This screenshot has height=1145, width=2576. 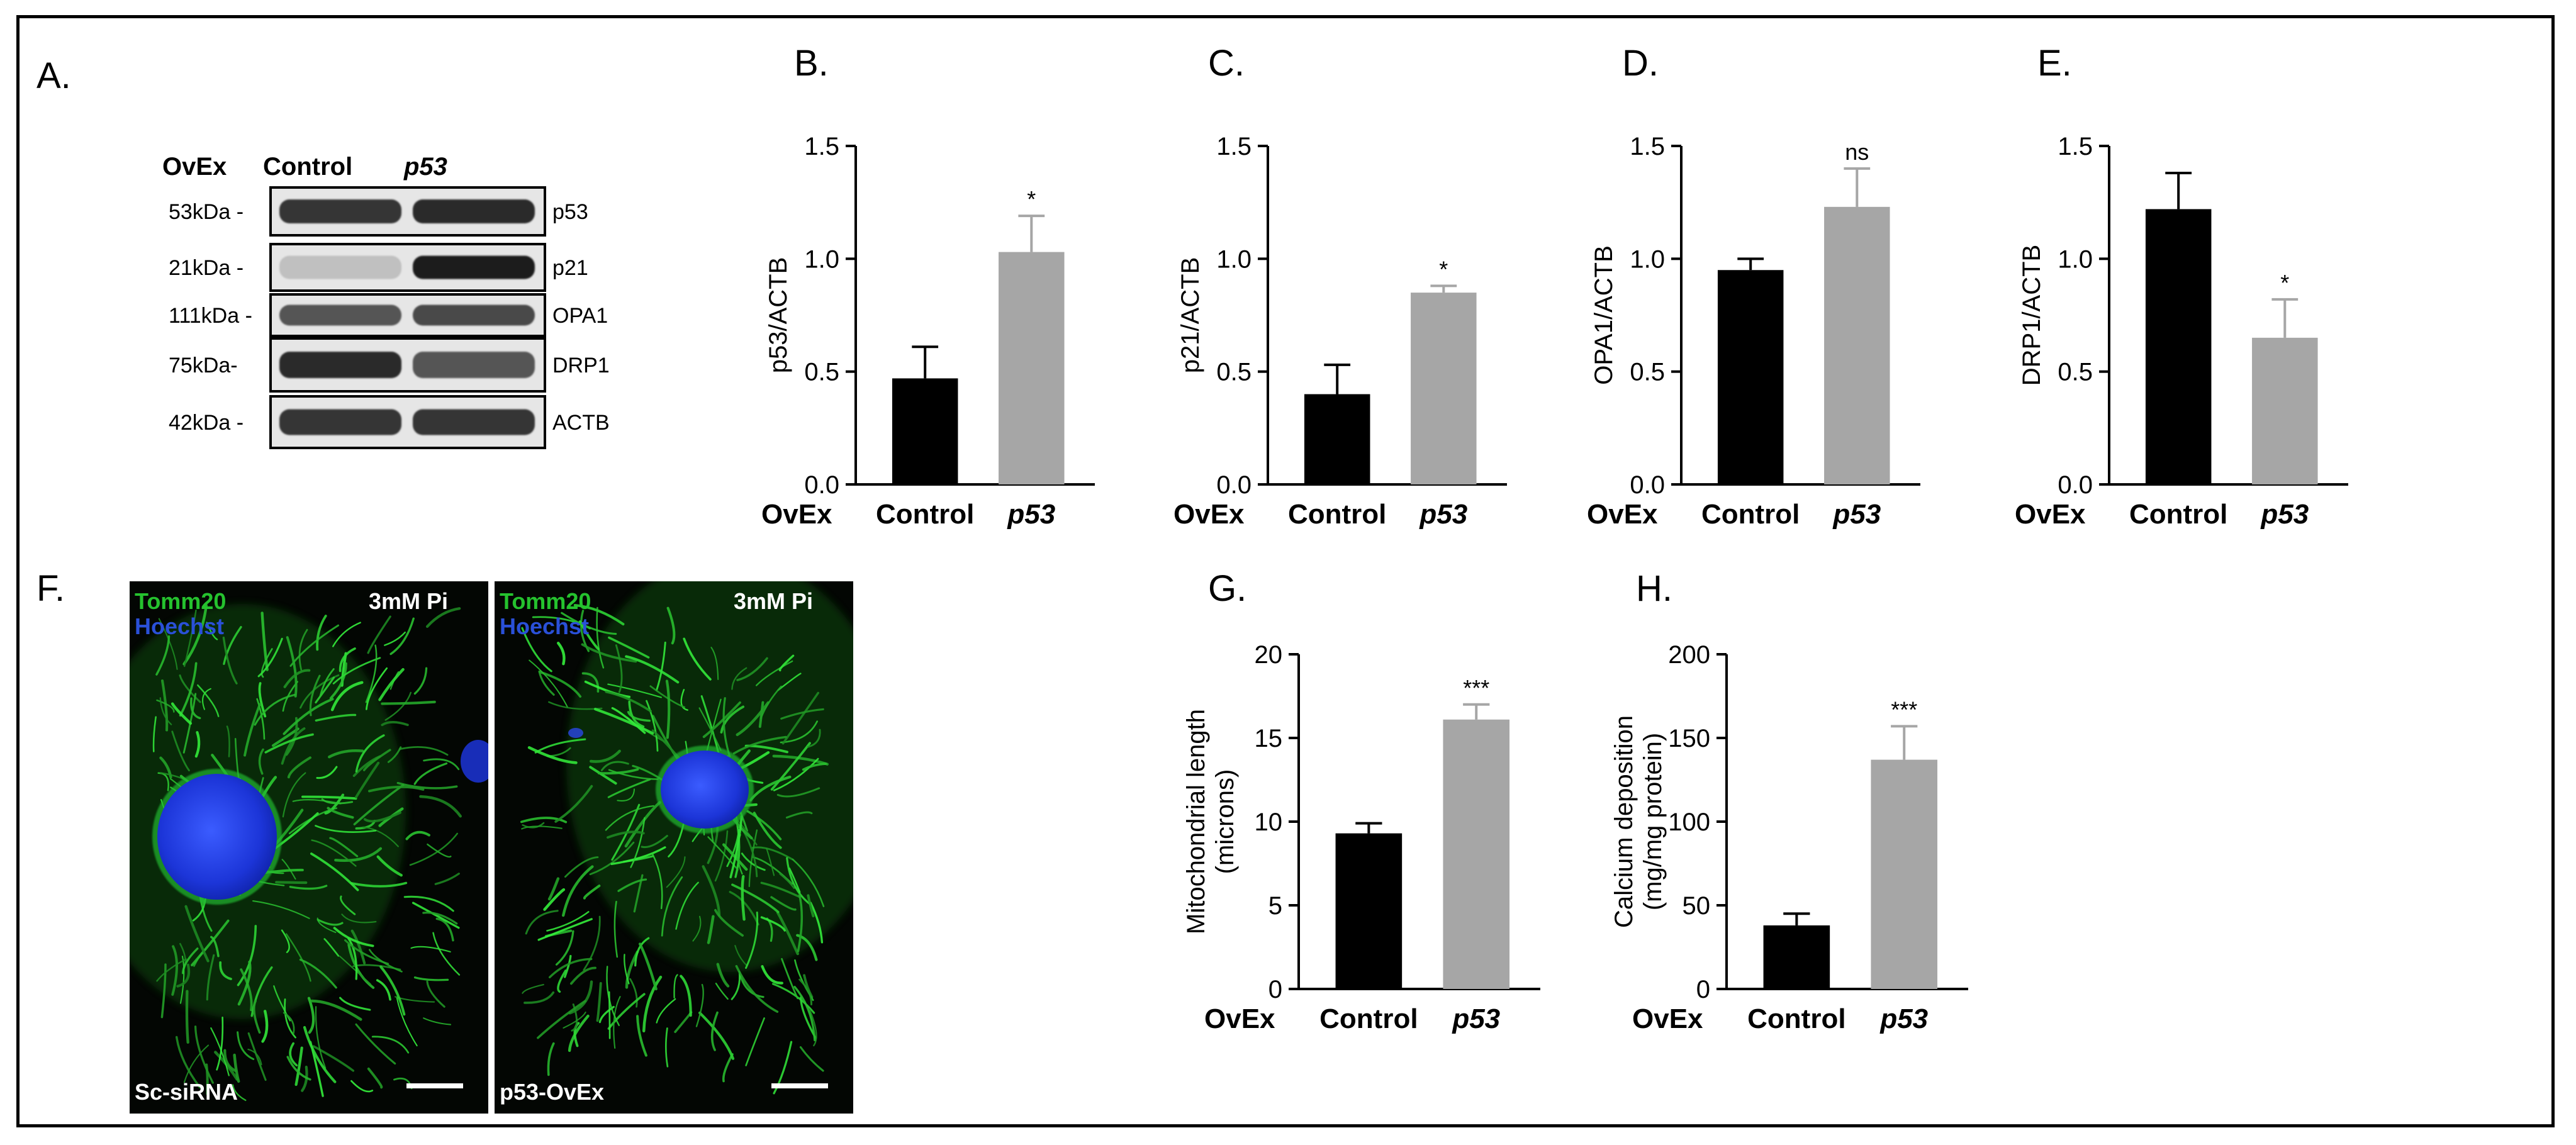 What do you see at coordinates (1640, 63) in the screenshot?
I see `panel-label-d: D.` at bounding box center [1640, 63].